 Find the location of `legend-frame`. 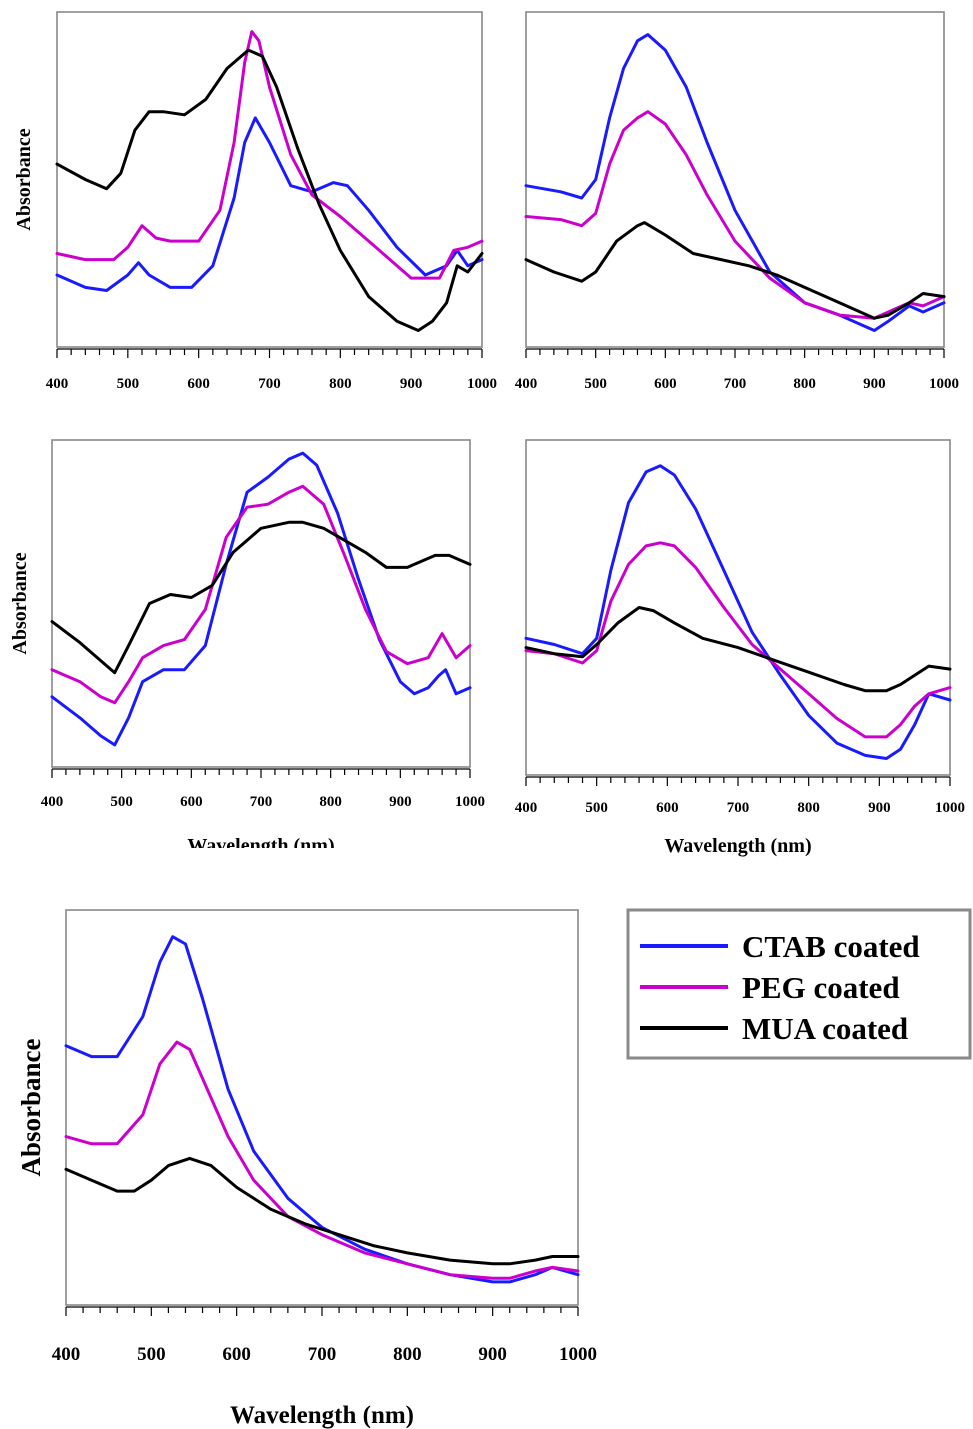

legend-frame is located at coordinates (799, 984).